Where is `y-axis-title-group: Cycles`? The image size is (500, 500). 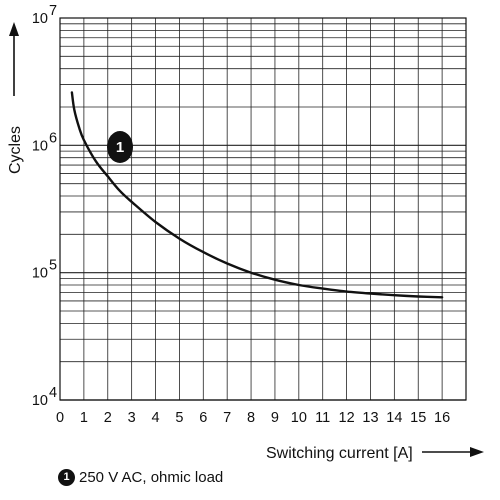
y-axis-title-group: Cycles is located at coordinates (15, 98).